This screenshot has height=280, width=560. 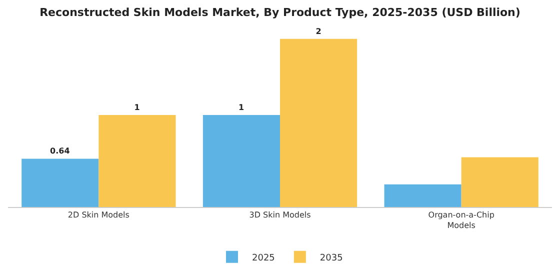 I want to click on legend-label: 2035, so click(x=331, y=258).